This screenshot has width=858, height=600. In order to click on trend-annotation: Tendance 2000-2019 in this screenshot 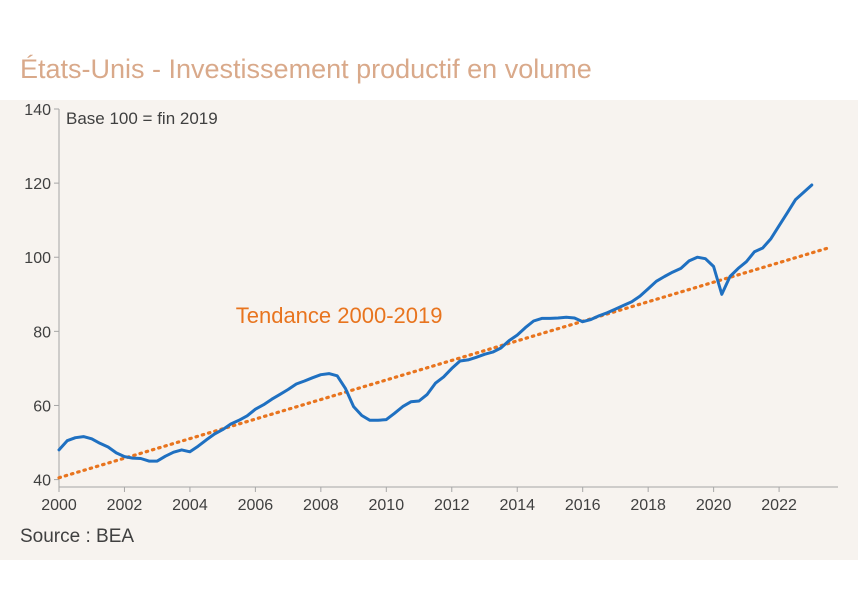, I will do `click(339, 315)`.